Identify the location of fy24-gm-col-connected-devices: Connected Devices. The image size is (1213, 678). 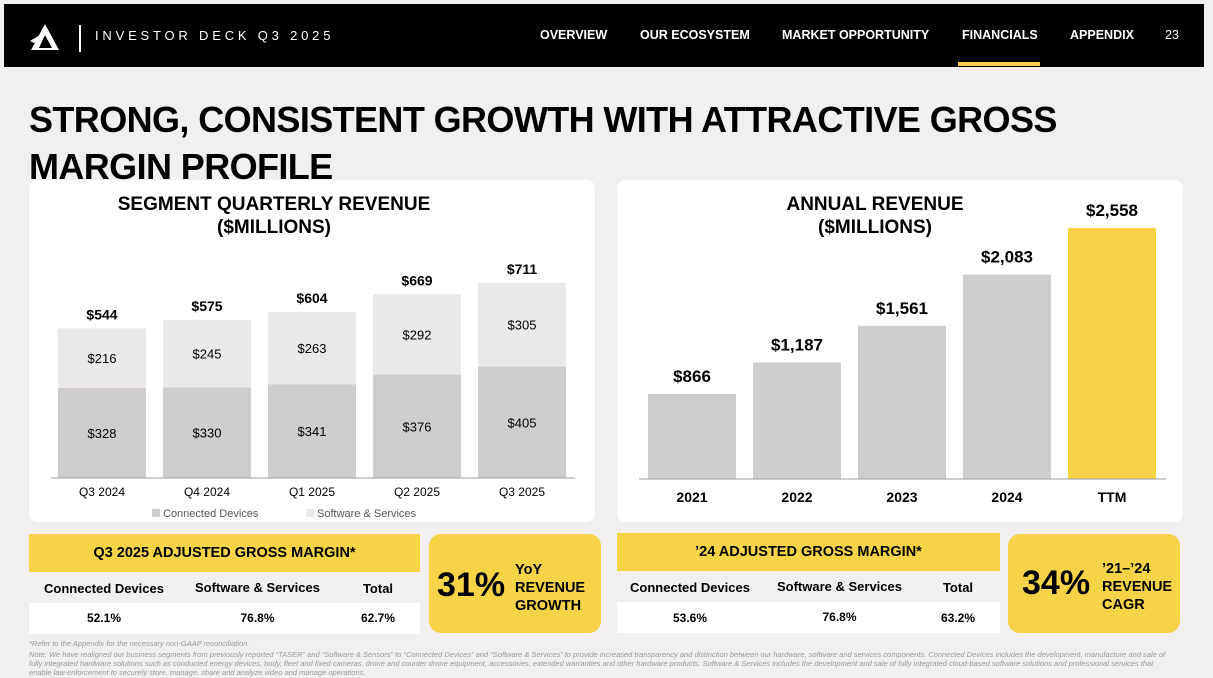
(690, 587).